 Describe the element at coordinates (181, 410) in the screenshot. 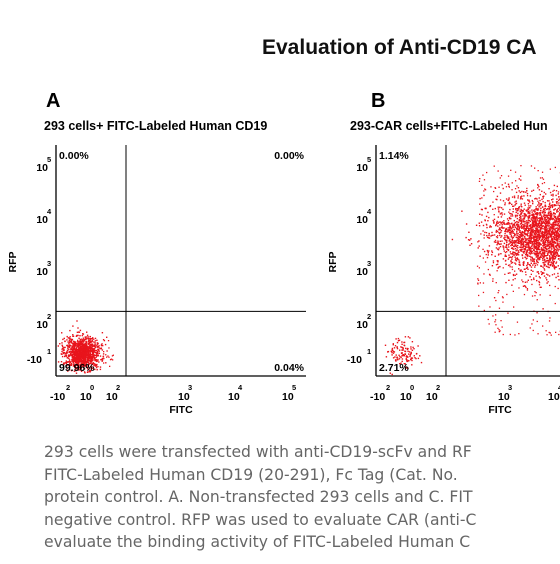

I see `x-axis-label: FITC` at that location.